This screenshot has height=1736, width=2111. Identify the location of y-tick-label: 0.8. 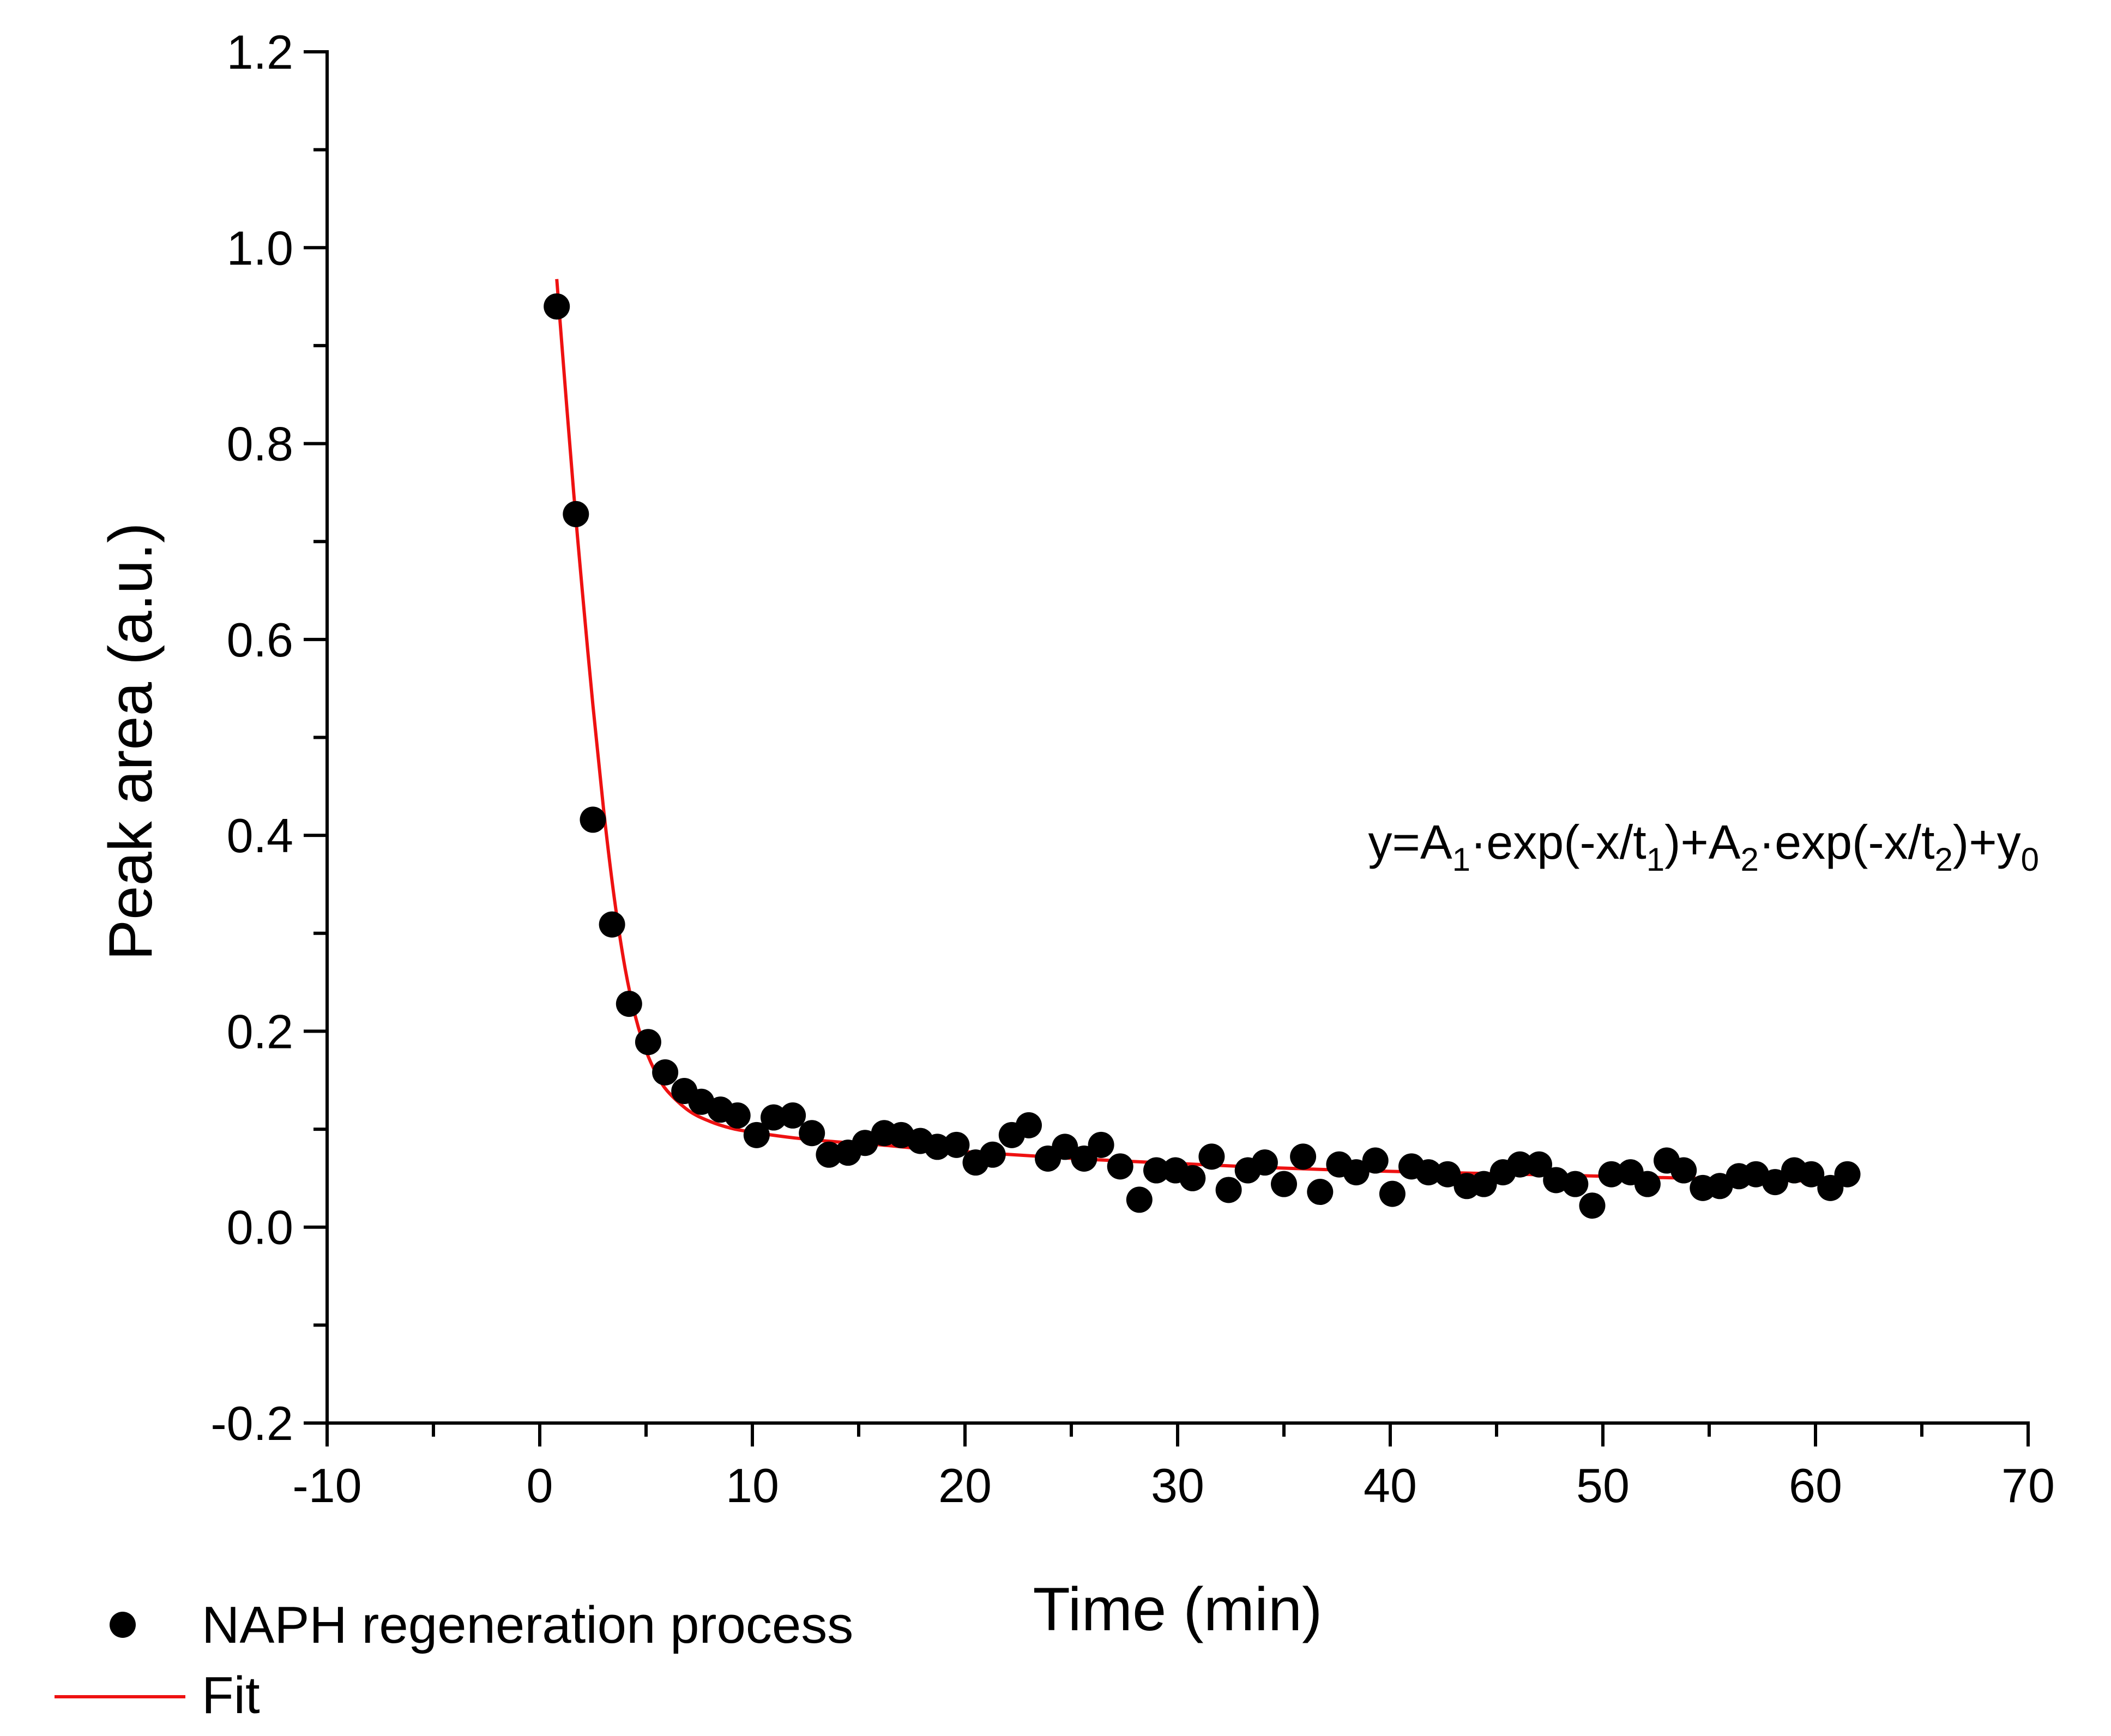
(260, 444).